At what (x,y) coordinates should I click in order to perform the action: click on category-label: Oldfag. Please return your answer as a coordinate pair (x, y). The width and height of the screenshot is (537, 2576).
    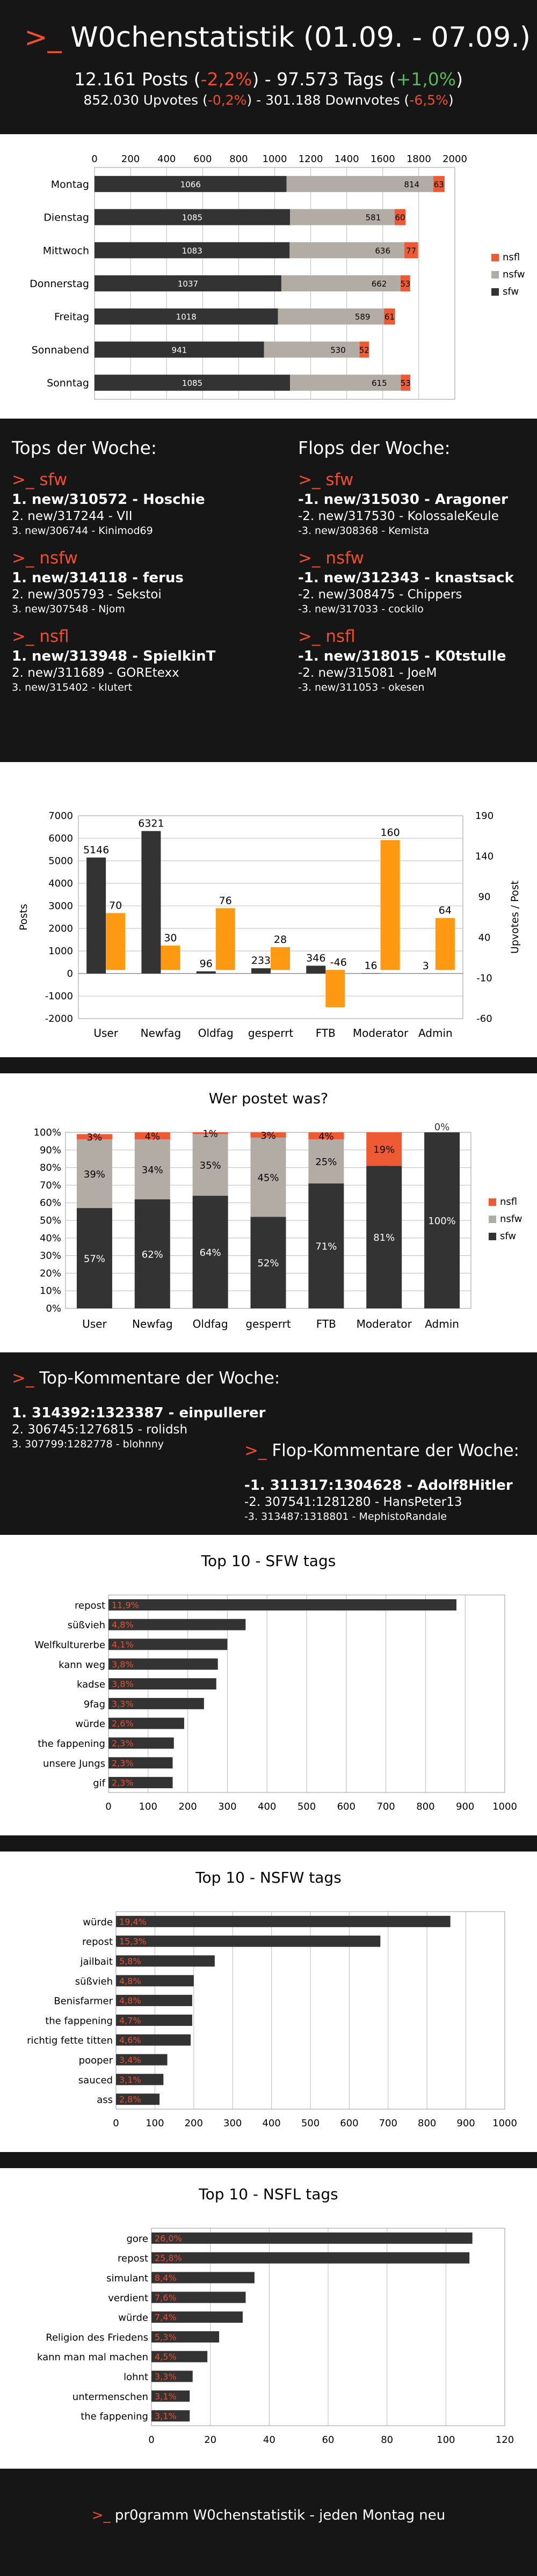
    Looking at the image, I should click on (210, 1324).